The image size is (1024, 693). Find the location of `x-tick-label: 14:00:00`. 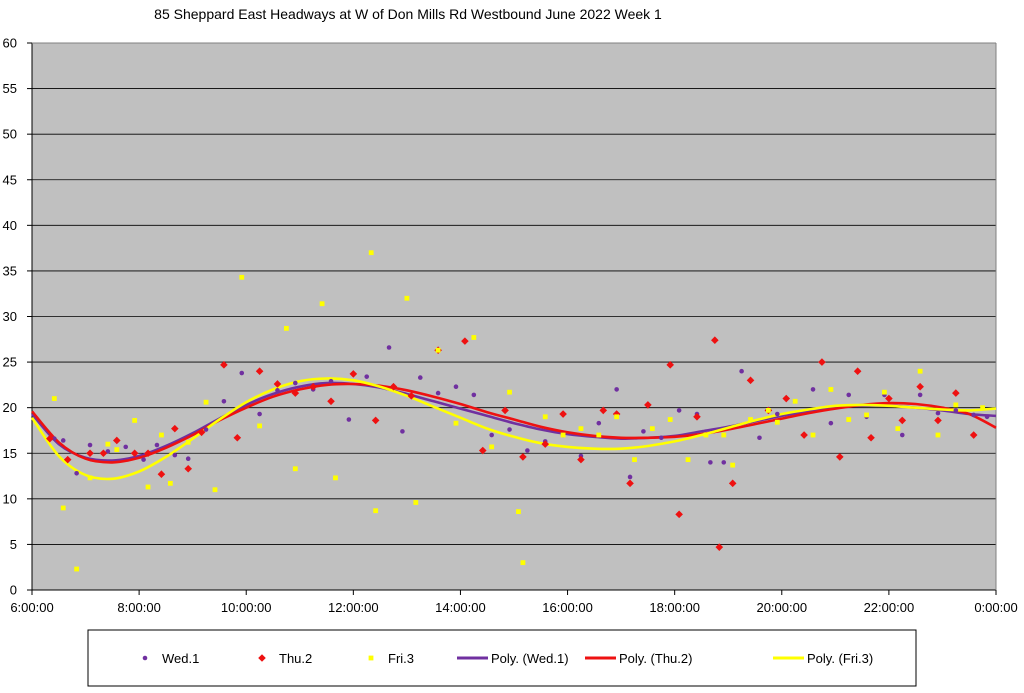

x-tick-label: 14:00:00 is located at coordinates (460, 607).